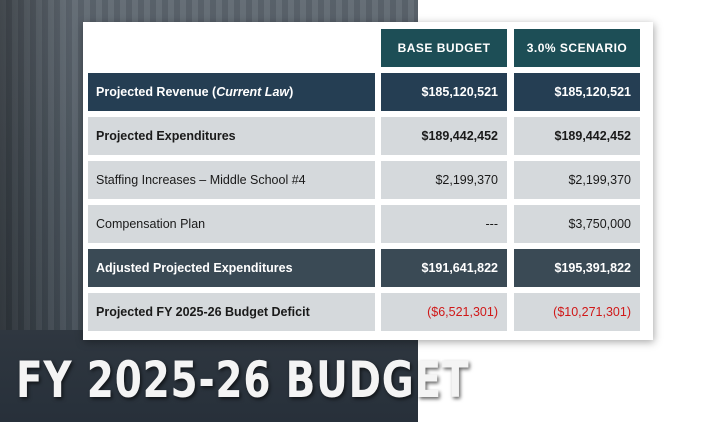  I want to click on row-label-adjusted-expenditures: Adjusted Projected Expenditures, so click(231, 268).